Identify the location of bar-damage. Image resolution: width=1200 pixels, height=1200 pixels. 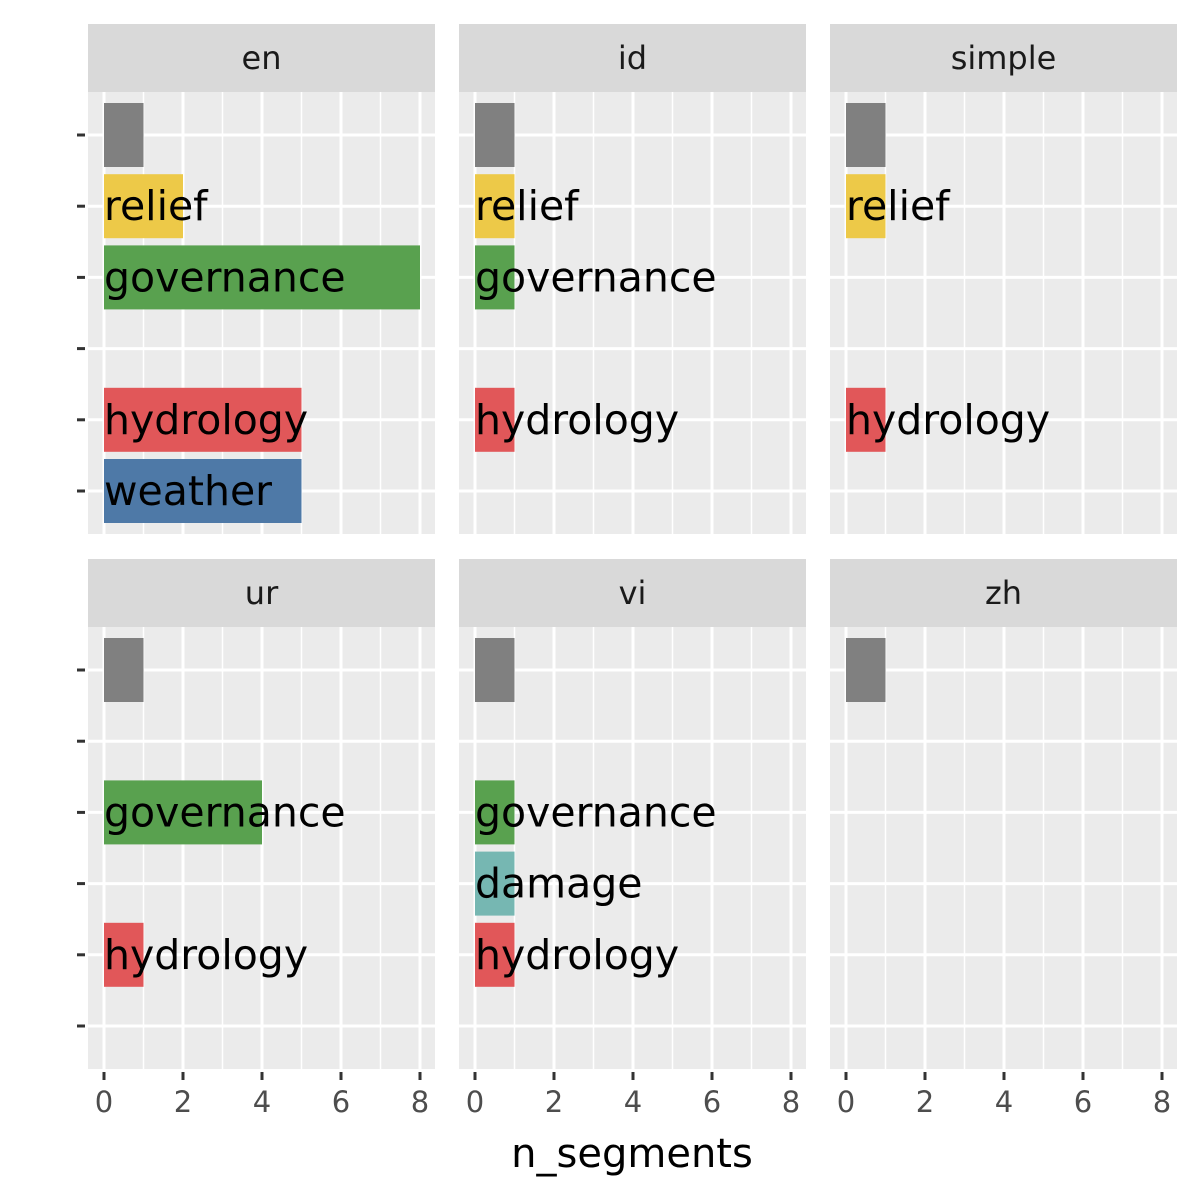
(495, 883).